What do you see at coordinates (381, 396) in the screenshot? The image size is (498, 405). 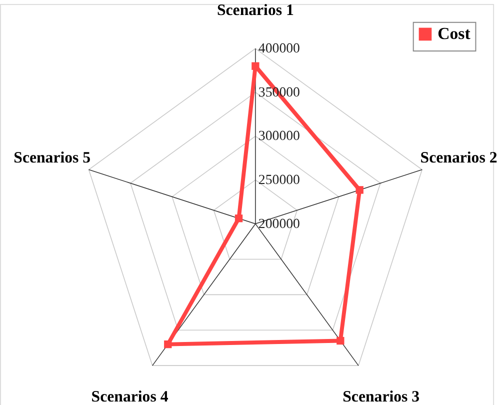 I see `spoke-label: Scenarios 3` at bounding box center [381, 396].